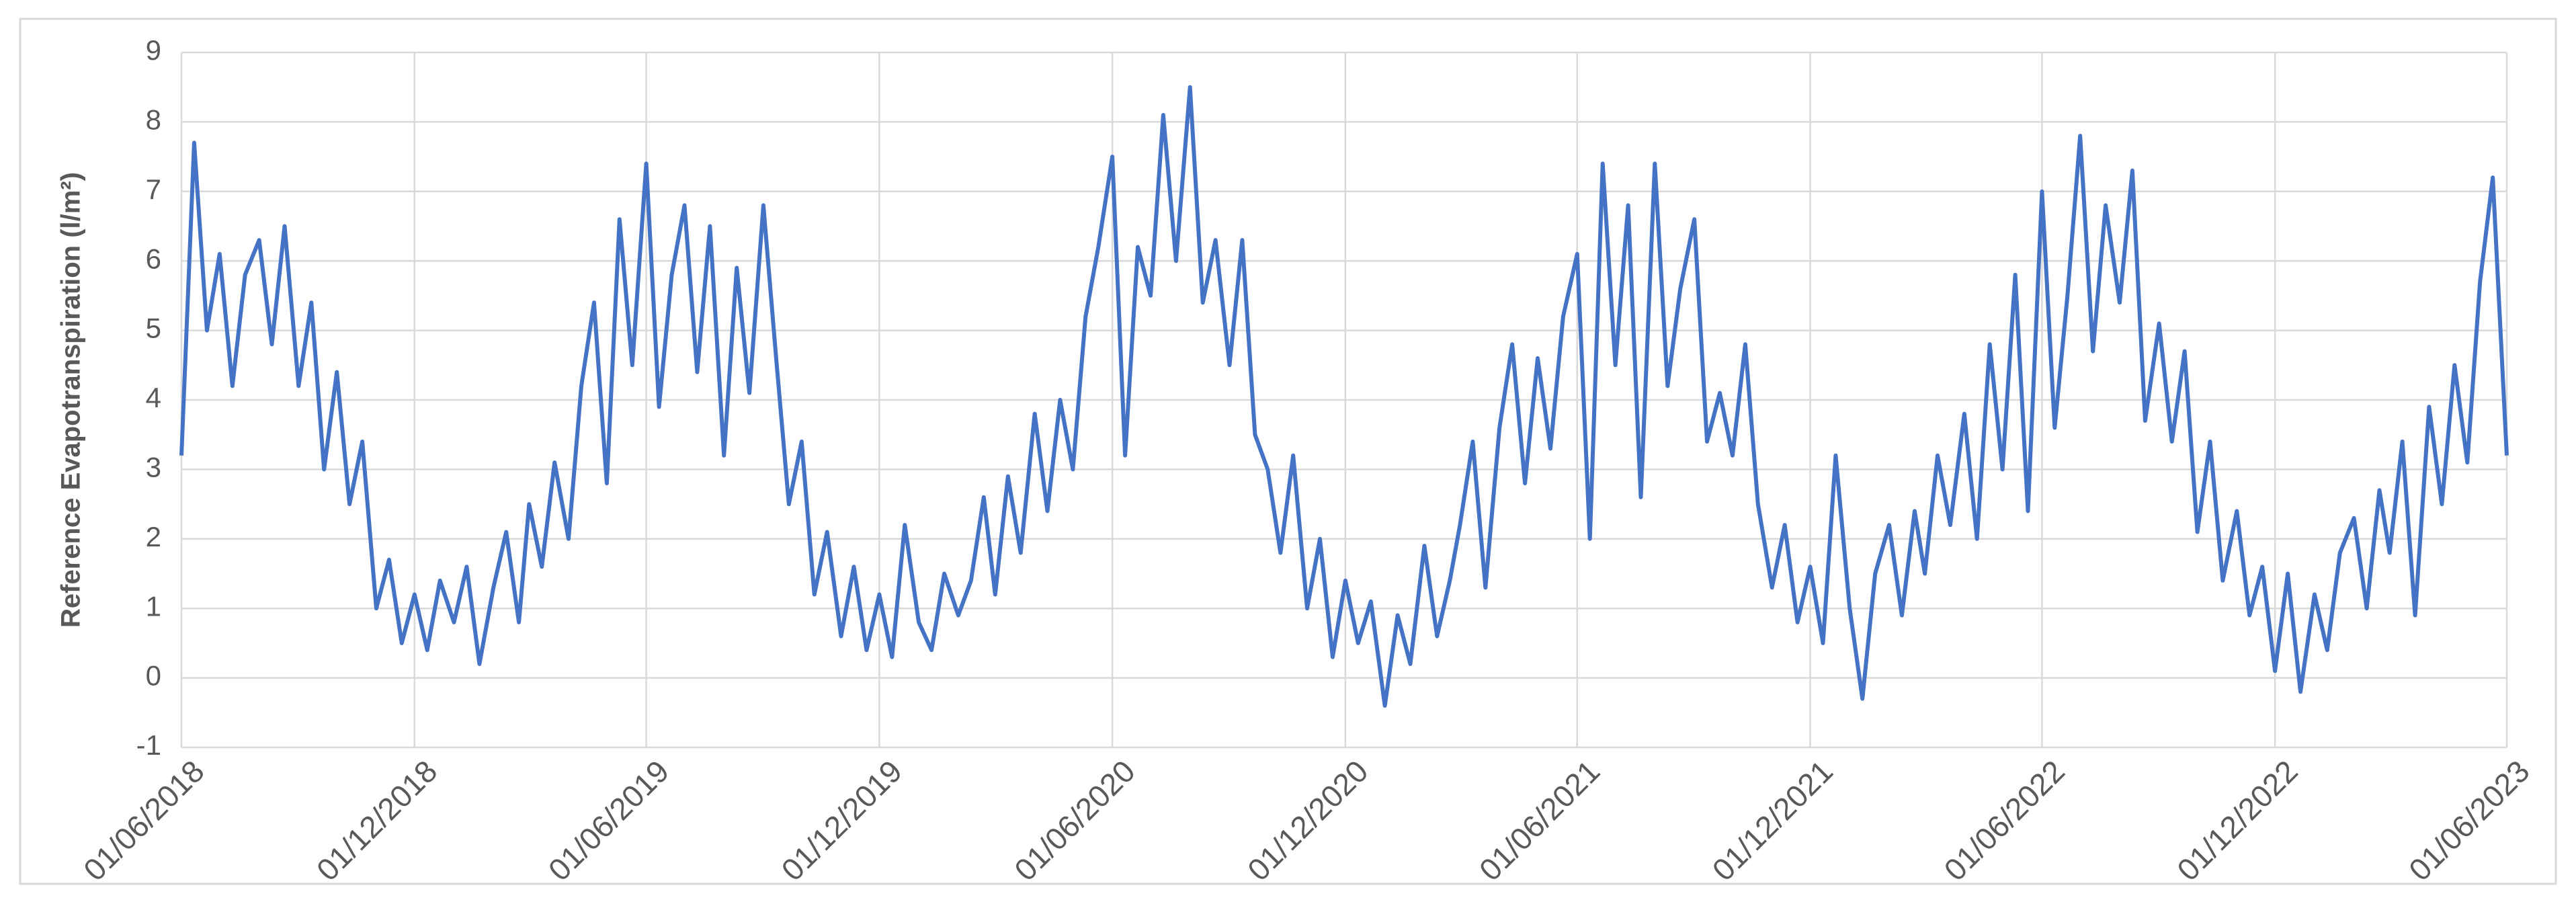 The width and height of the screenshot is (2576, 906). What do you see at coordinates (153, 189) in the screenshot?
I see `y-tick-label: 7` at bounding box center [153, 189].